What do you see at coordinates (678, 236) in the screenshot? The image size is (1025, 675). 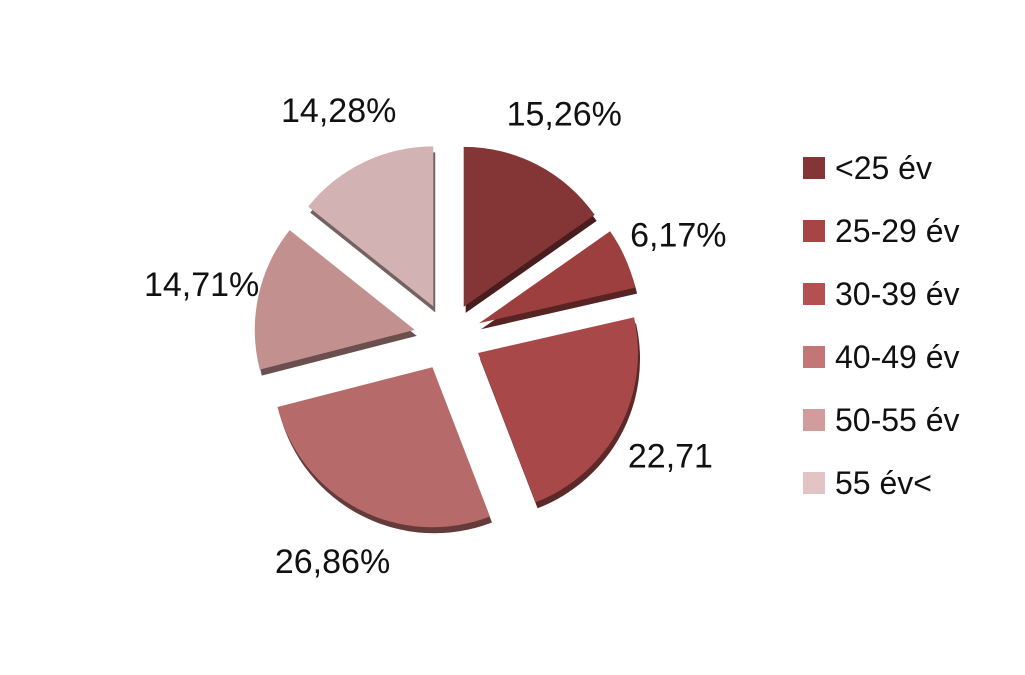 I see `pie-data-label: 6,17%` at bounding box center [678, 236].